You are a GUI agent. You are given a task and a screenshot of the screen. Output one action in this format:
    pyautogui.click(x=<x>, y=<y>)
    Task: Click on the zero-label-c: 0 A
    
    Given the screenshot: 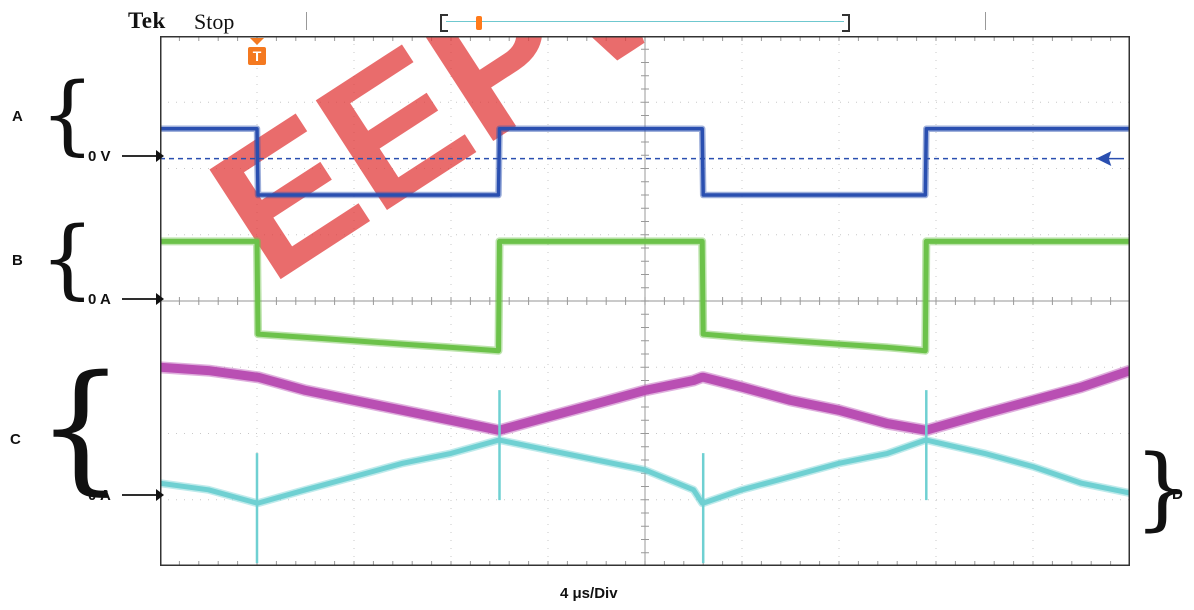 What is the action you would take?
    pyautogui.click(x=99, y=495)
    